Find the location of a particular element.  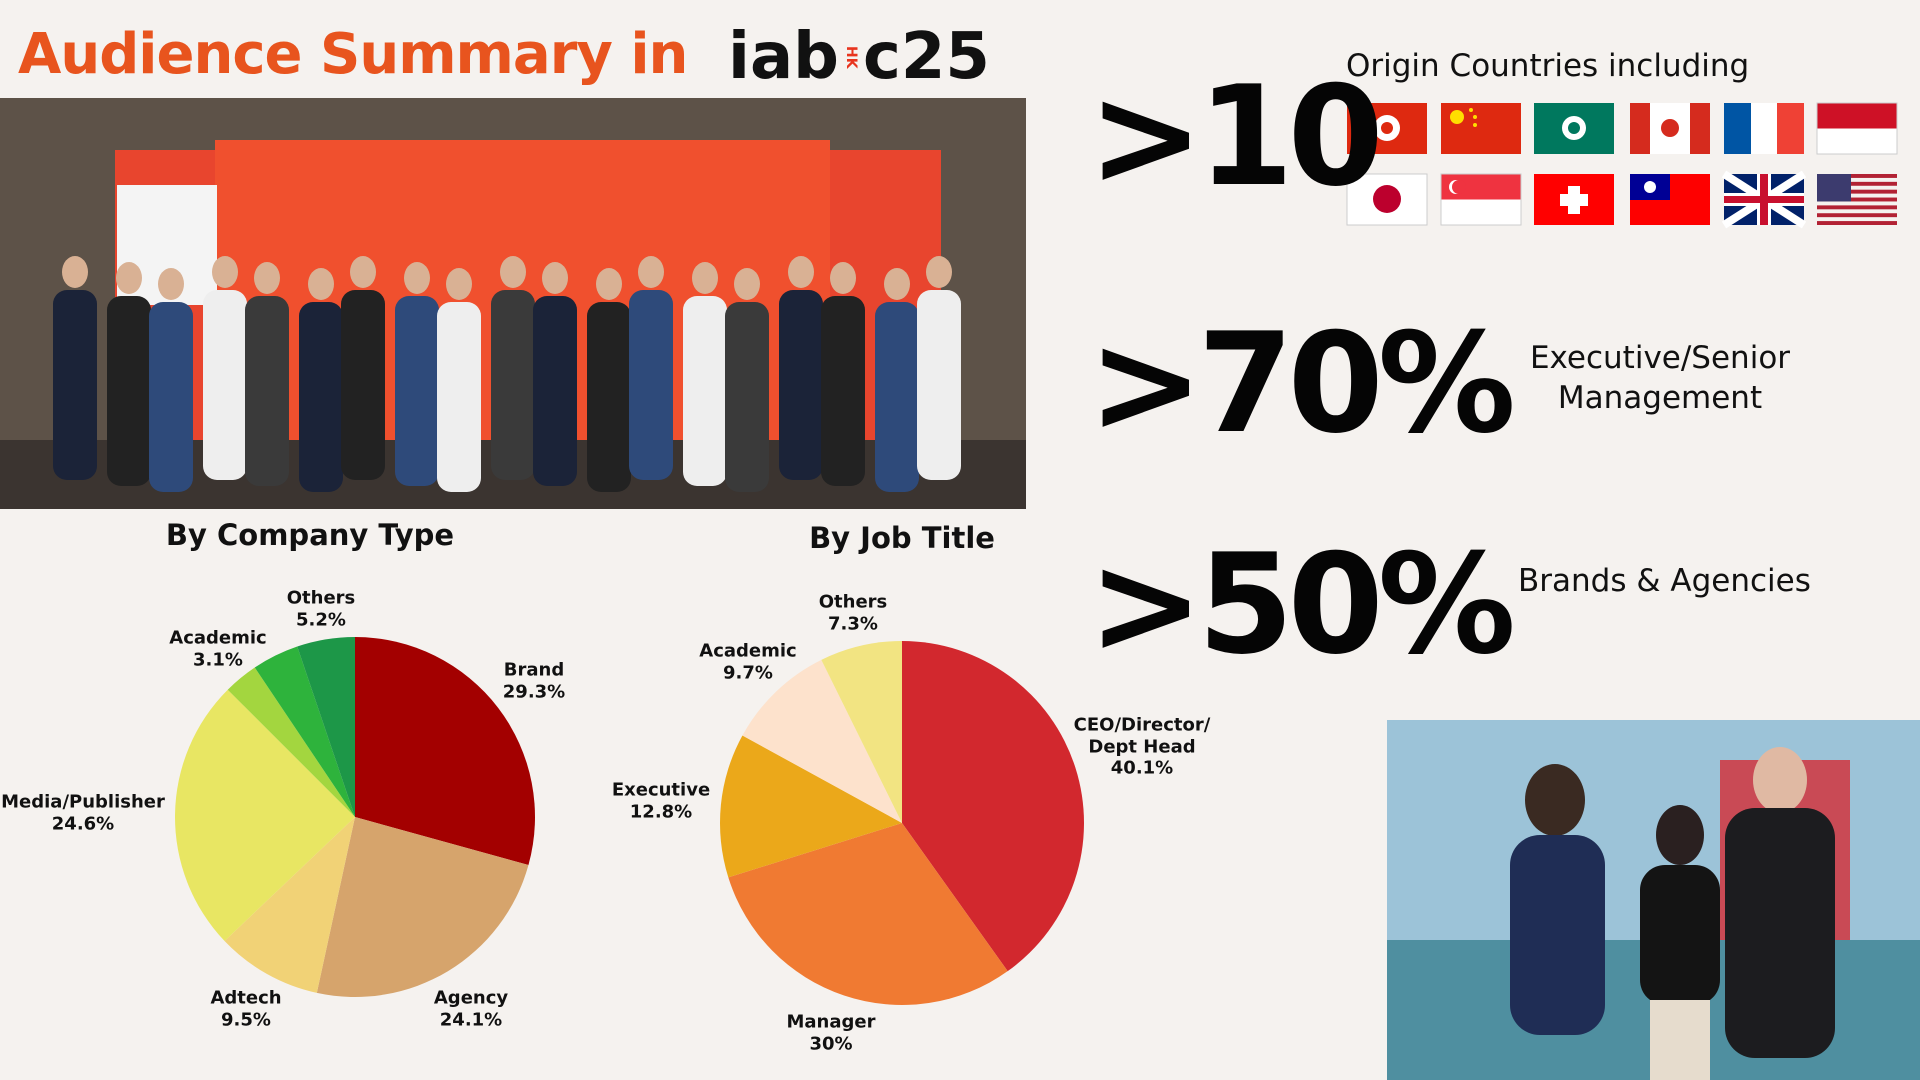

slice-label: Media/Publisher 24.6% is located at coordinates (83, 812).